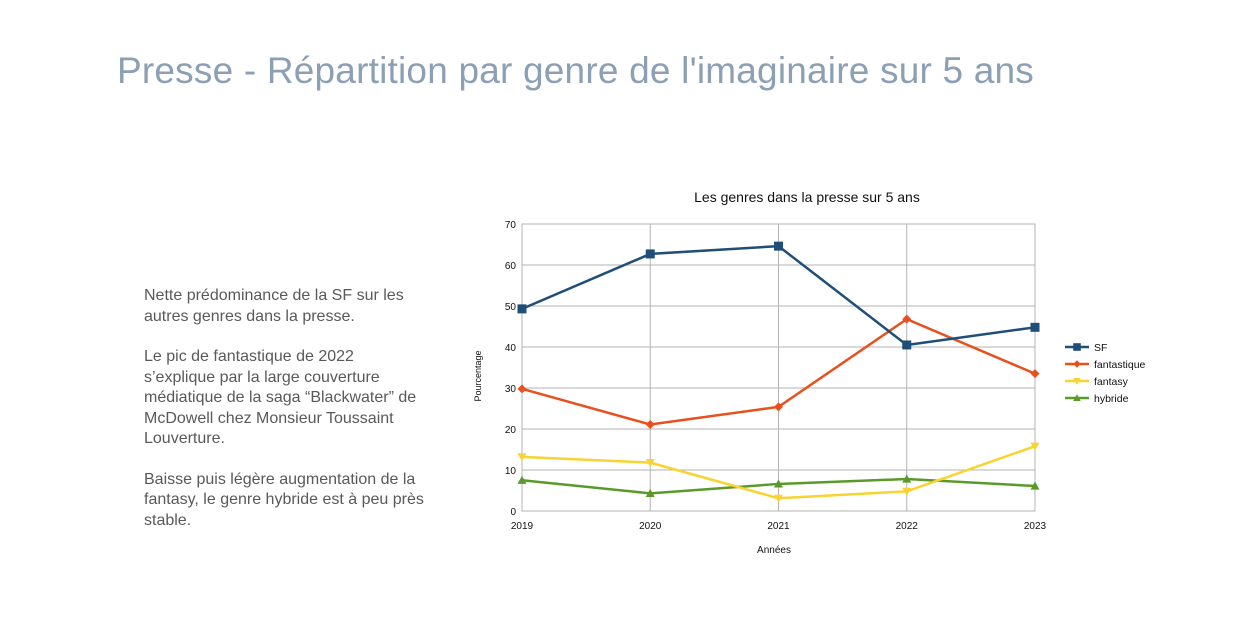  I want to click on x-tick-label: 2019, so click(522, 526).